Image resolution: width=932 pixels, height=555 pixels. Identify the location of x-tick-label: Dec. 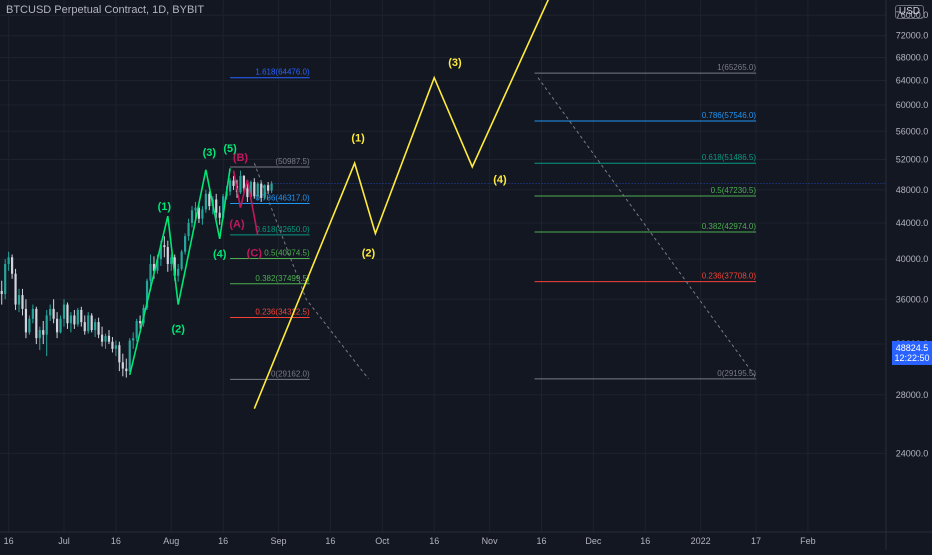
(593, 541).